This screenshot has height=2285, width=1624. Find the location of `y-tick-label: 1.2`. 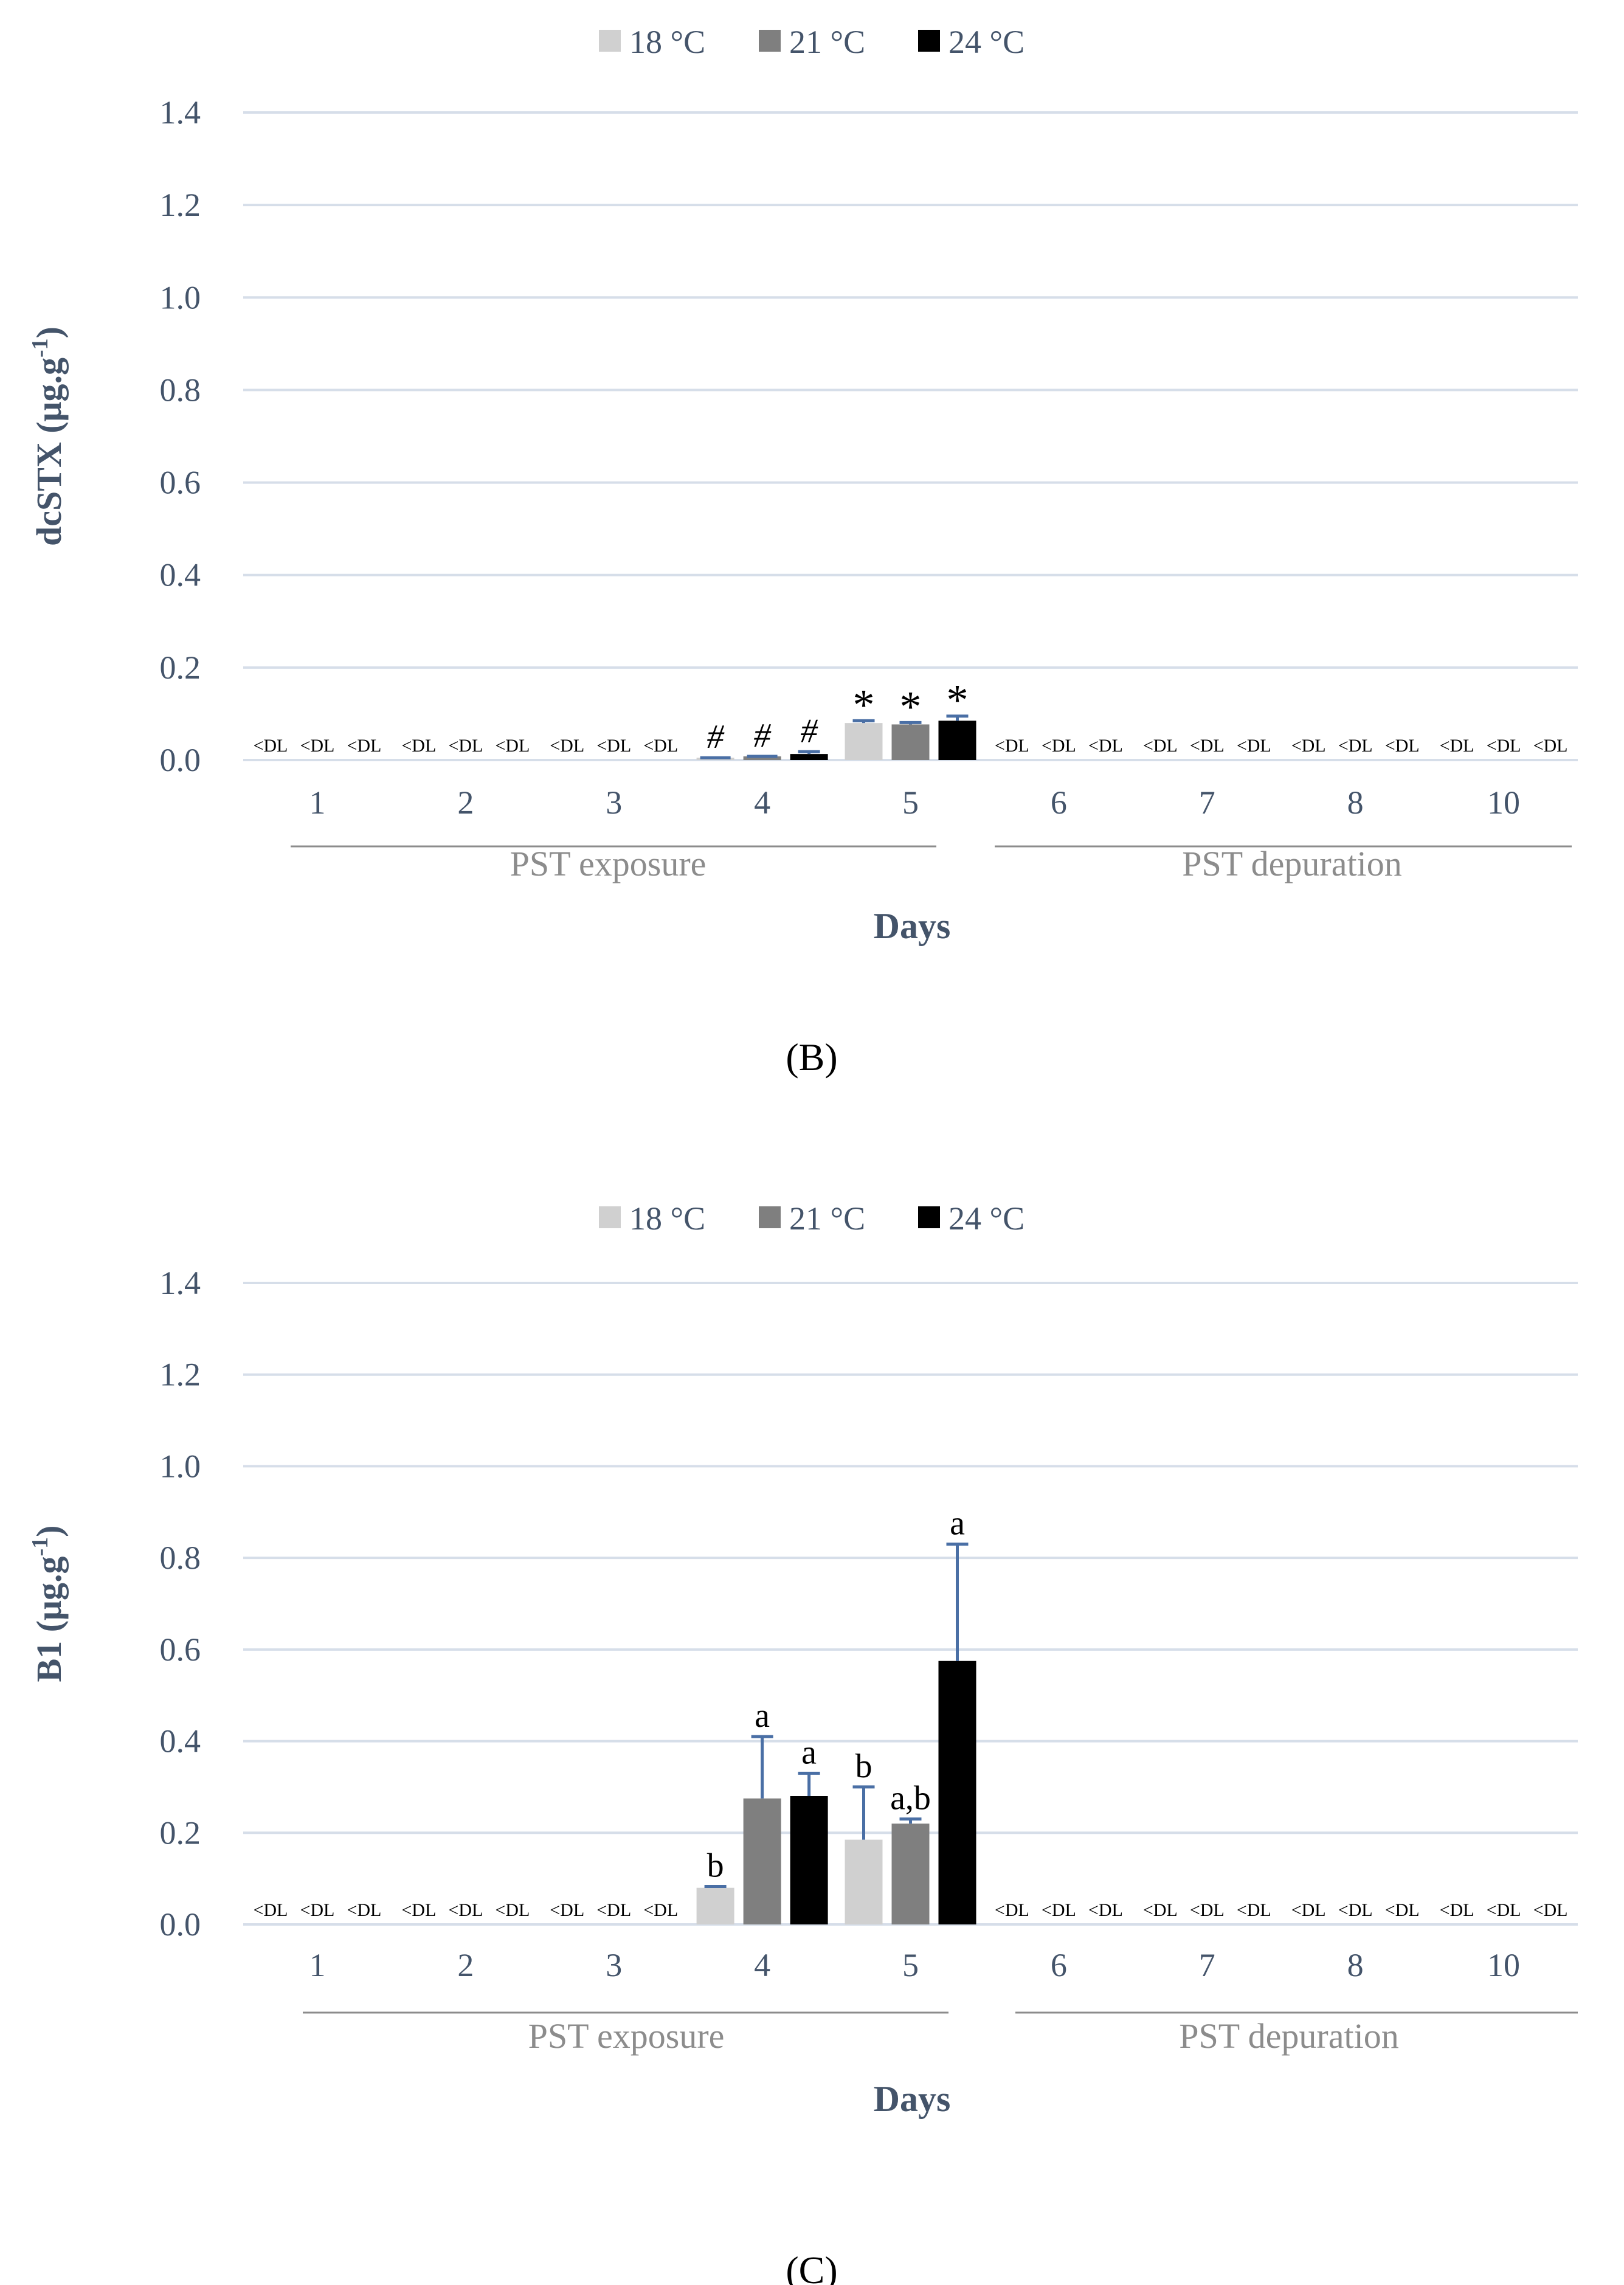

y-tick-label: 1.2 is located at coordinates (180, 205).